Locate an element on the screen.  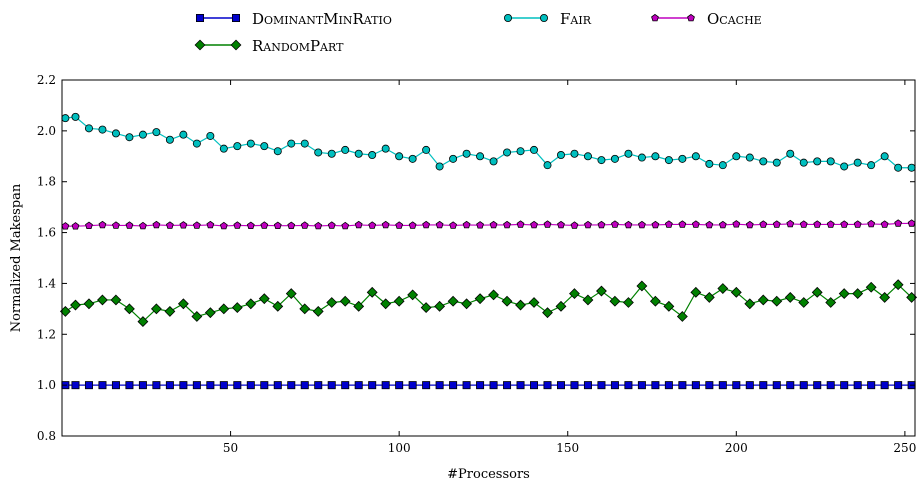
y-tick-label: 2.2 is located at coordinates (46, 80).